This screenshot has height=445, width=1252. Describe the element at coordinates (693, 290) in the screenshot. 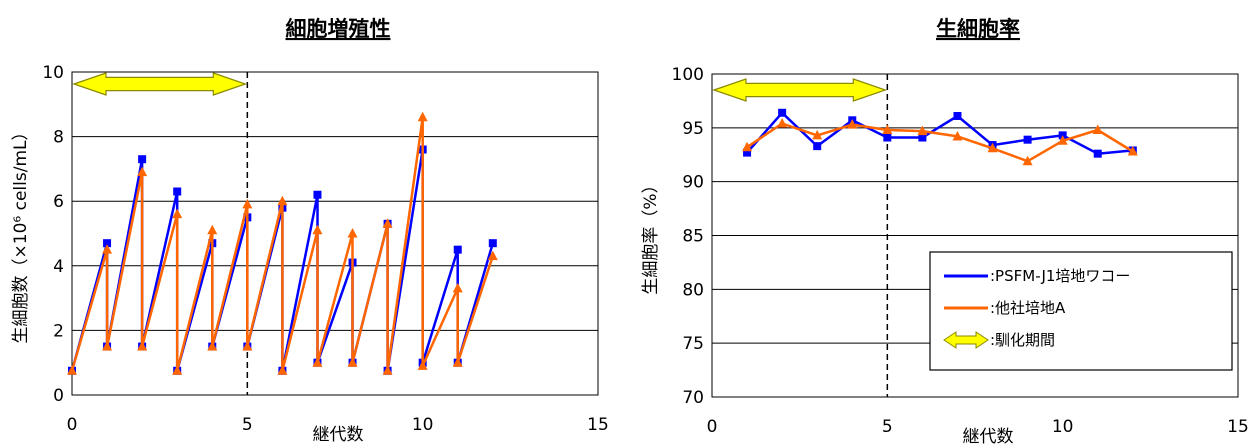

I see `y-tick-label: 80` at that location.